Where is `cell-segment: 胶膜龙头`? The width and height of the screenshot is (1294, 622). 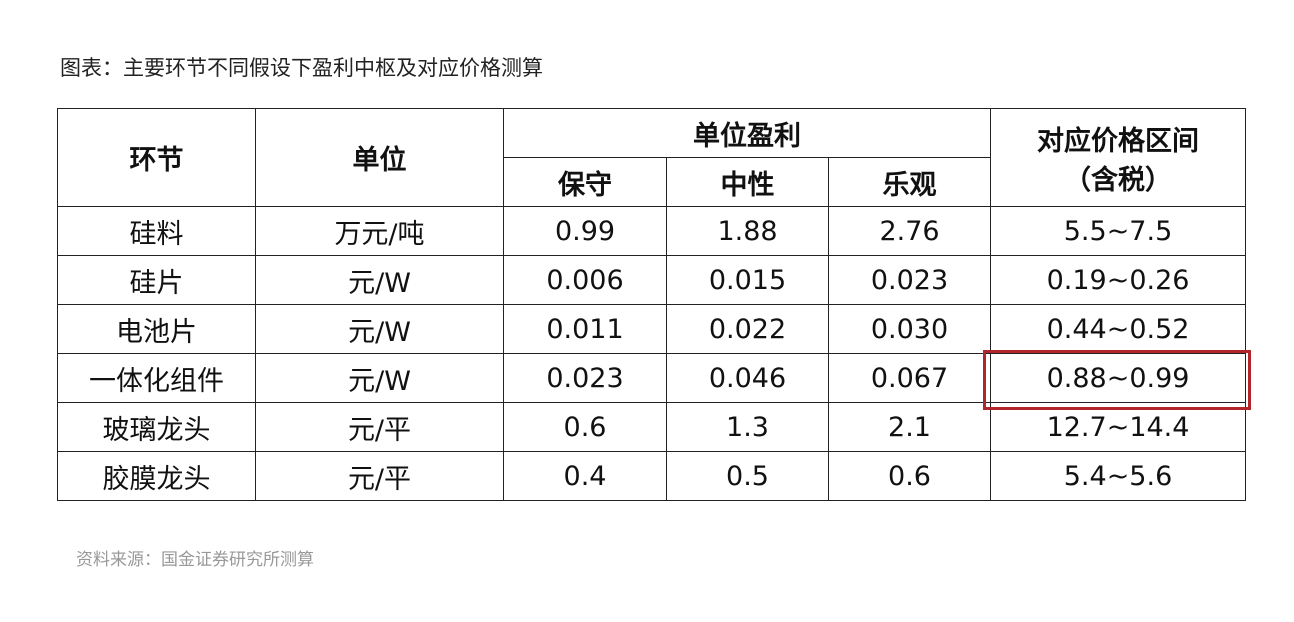 cell-segment: 胶膜龙头 is located at coordinates (156, 476).